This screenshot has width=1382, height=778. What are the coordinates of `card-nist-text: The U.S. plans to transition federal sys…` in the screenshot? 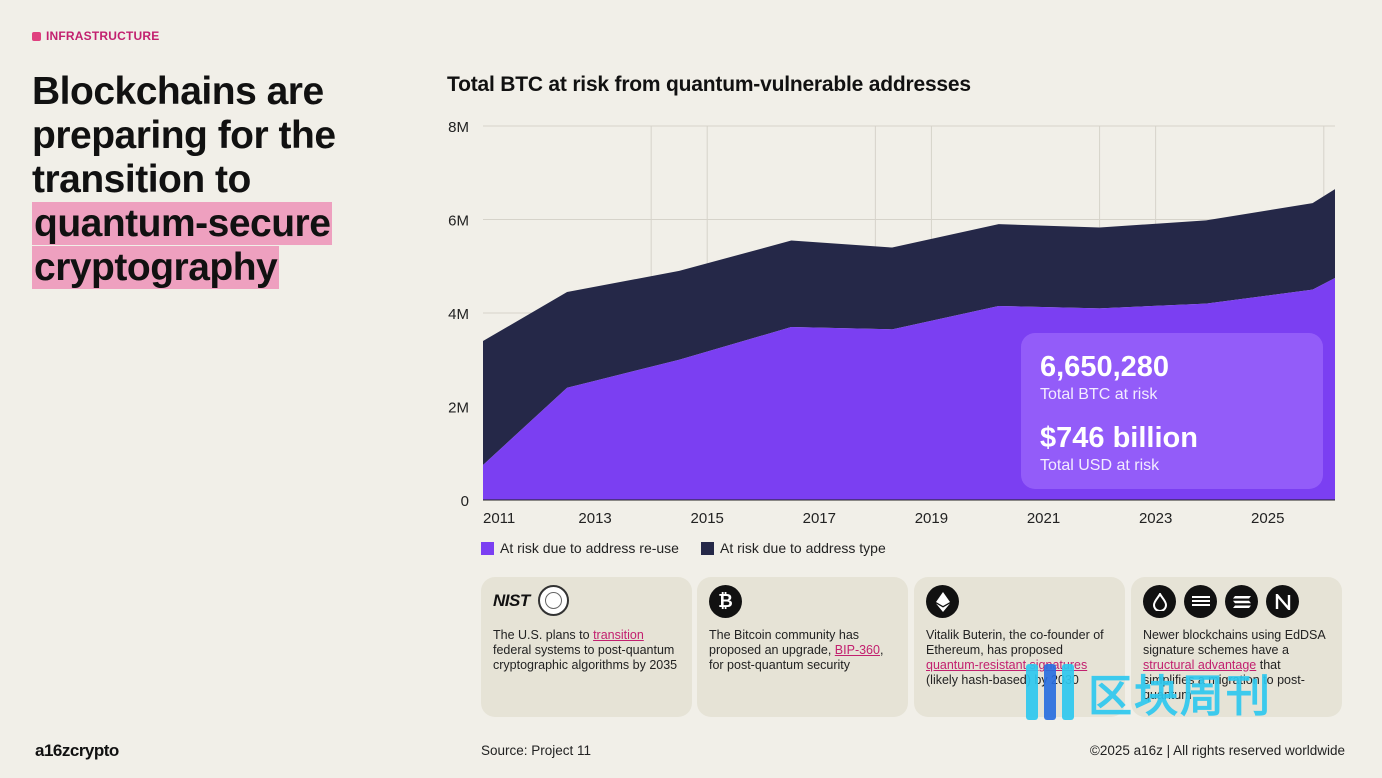 It's located at (587, 650).